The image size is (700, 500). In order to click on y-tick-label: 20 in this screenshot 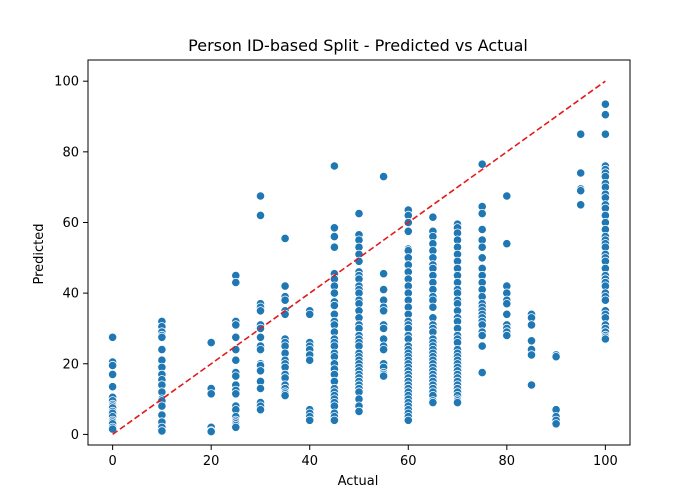, I will do `click(70, 364)`.